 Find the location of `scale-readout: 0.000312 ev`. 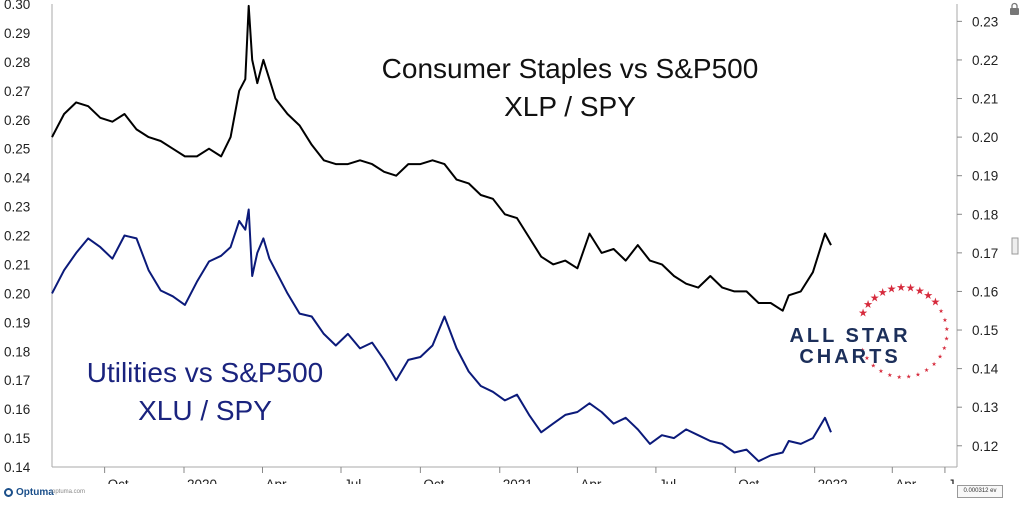

scale-readout: 0.000312 ev is located at coordinates (980, 491).